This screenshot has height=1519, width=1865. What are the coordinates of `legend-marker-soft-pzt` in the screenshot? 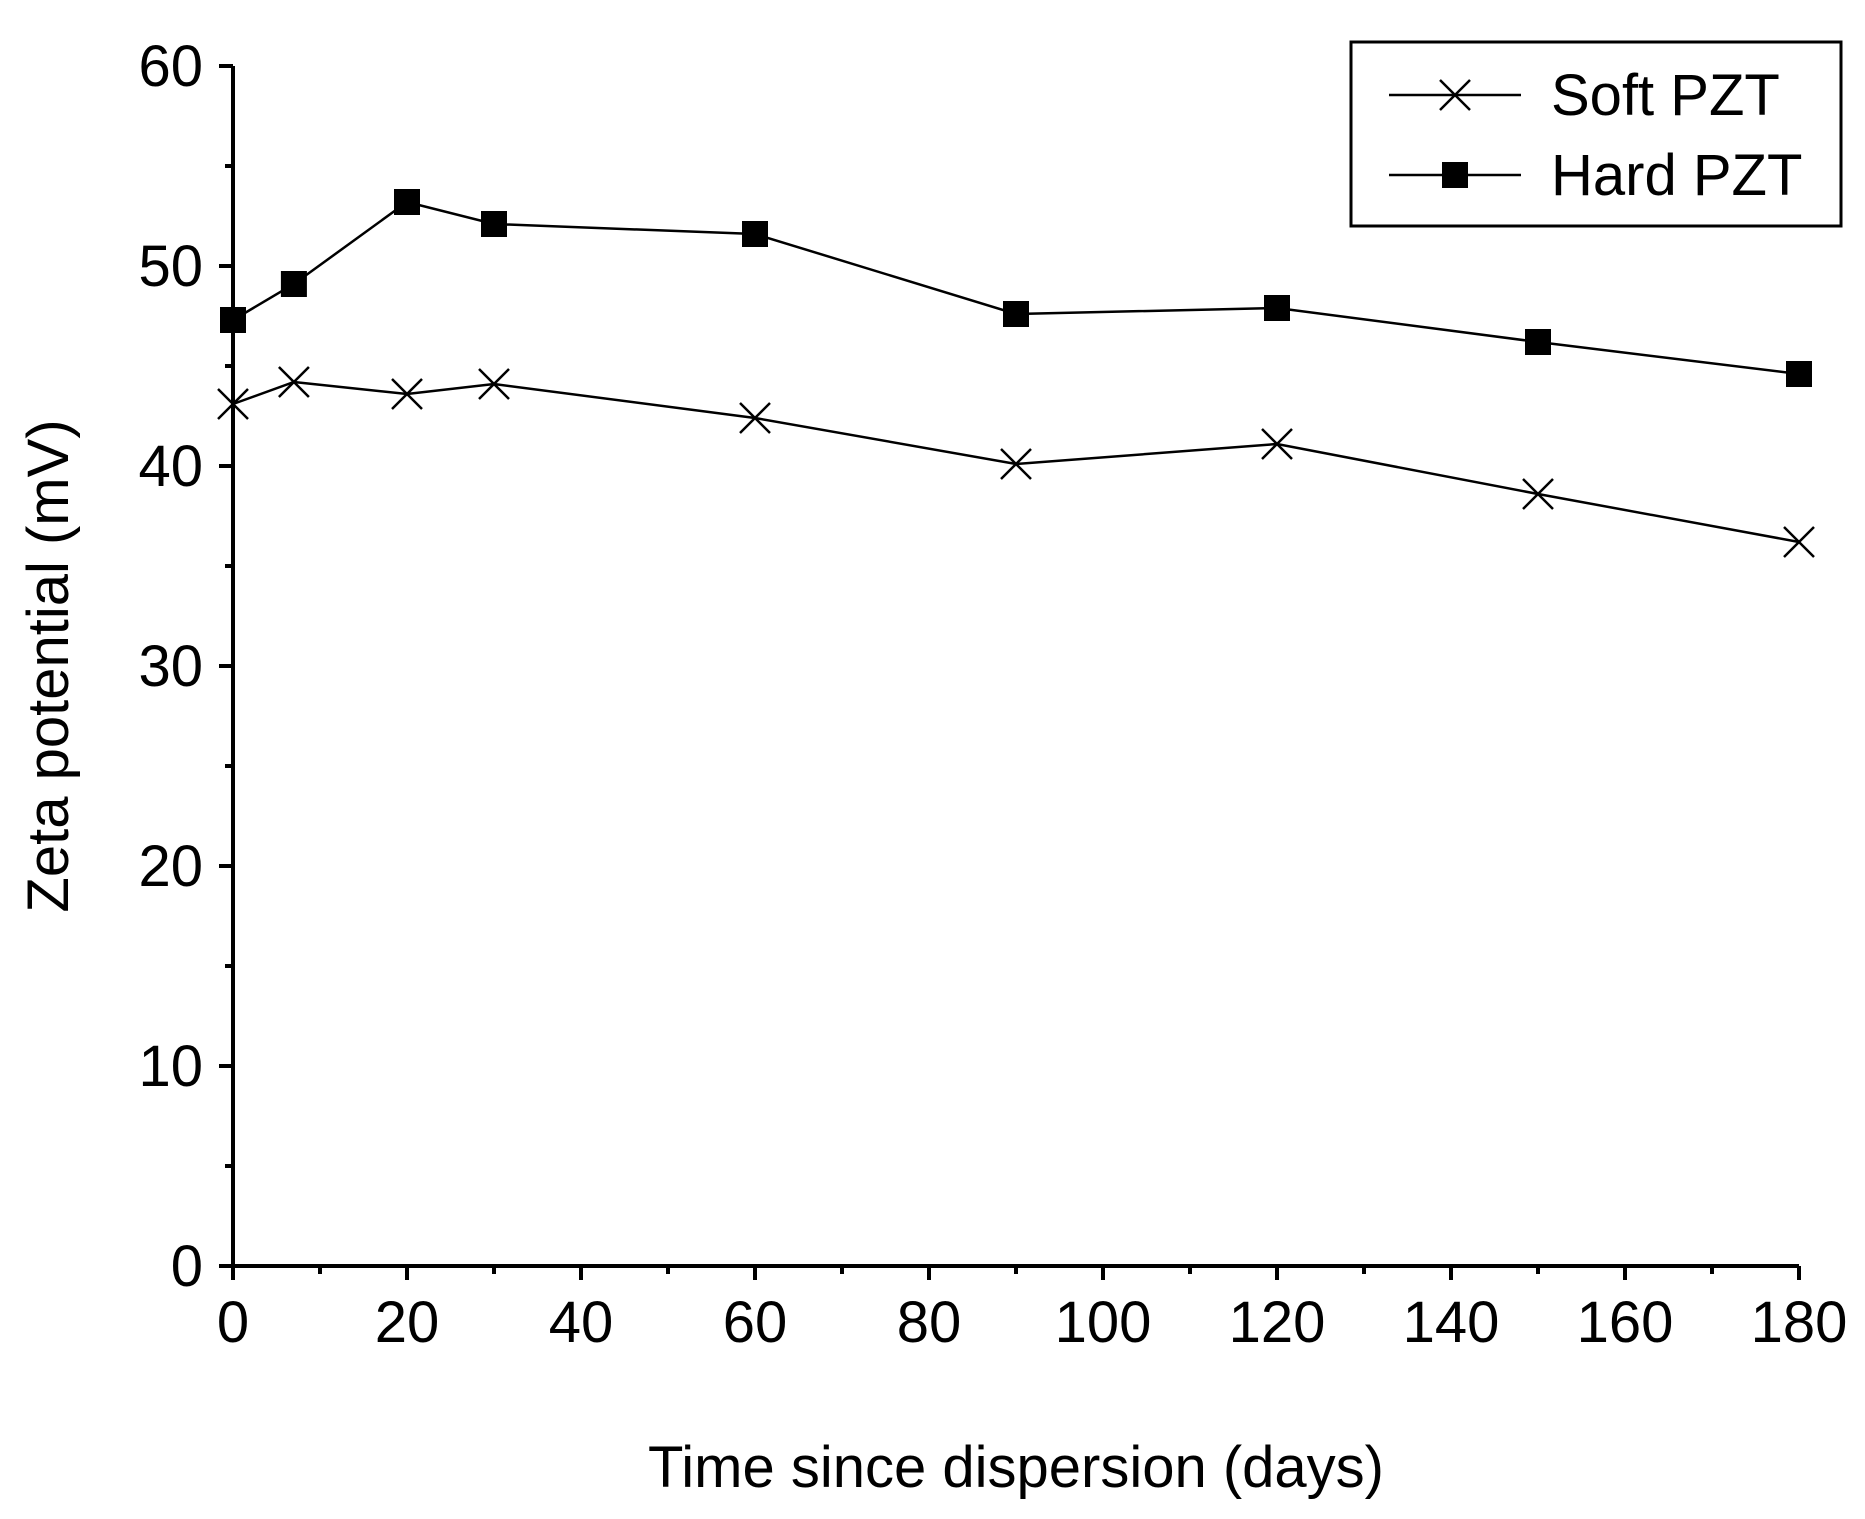 It's located at (1455, 95).